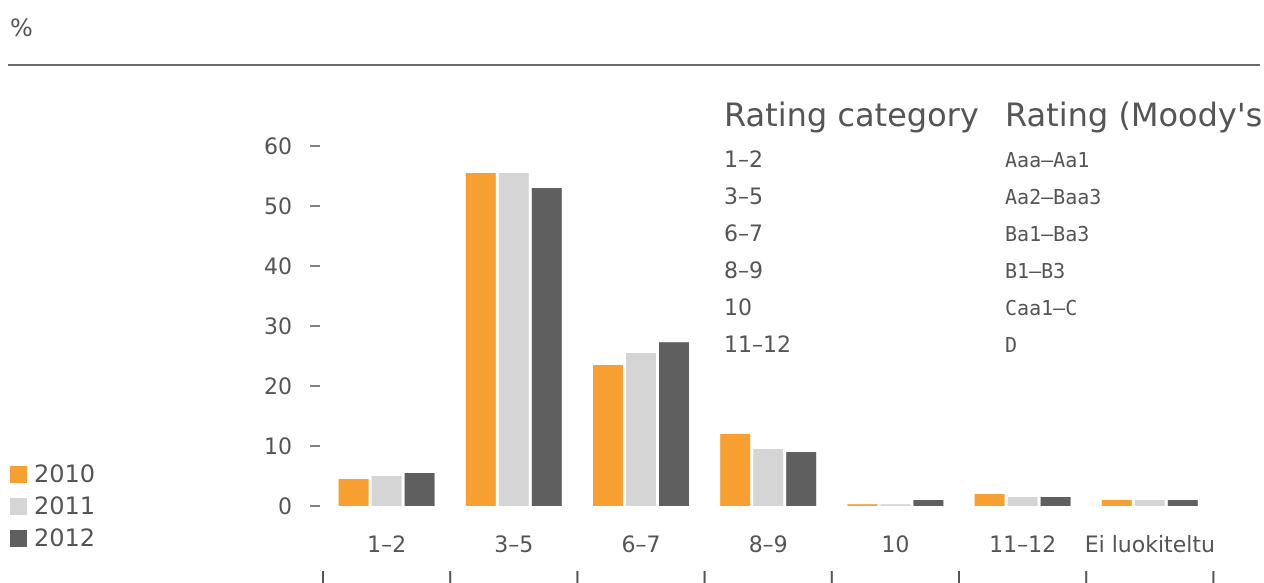 The height and width of the screenshot is (583, 1264). What do you see at coordinates (513, 545) in the screenshot?
I see `x-tick-label: 3–5` at bounding box center [513, 545].